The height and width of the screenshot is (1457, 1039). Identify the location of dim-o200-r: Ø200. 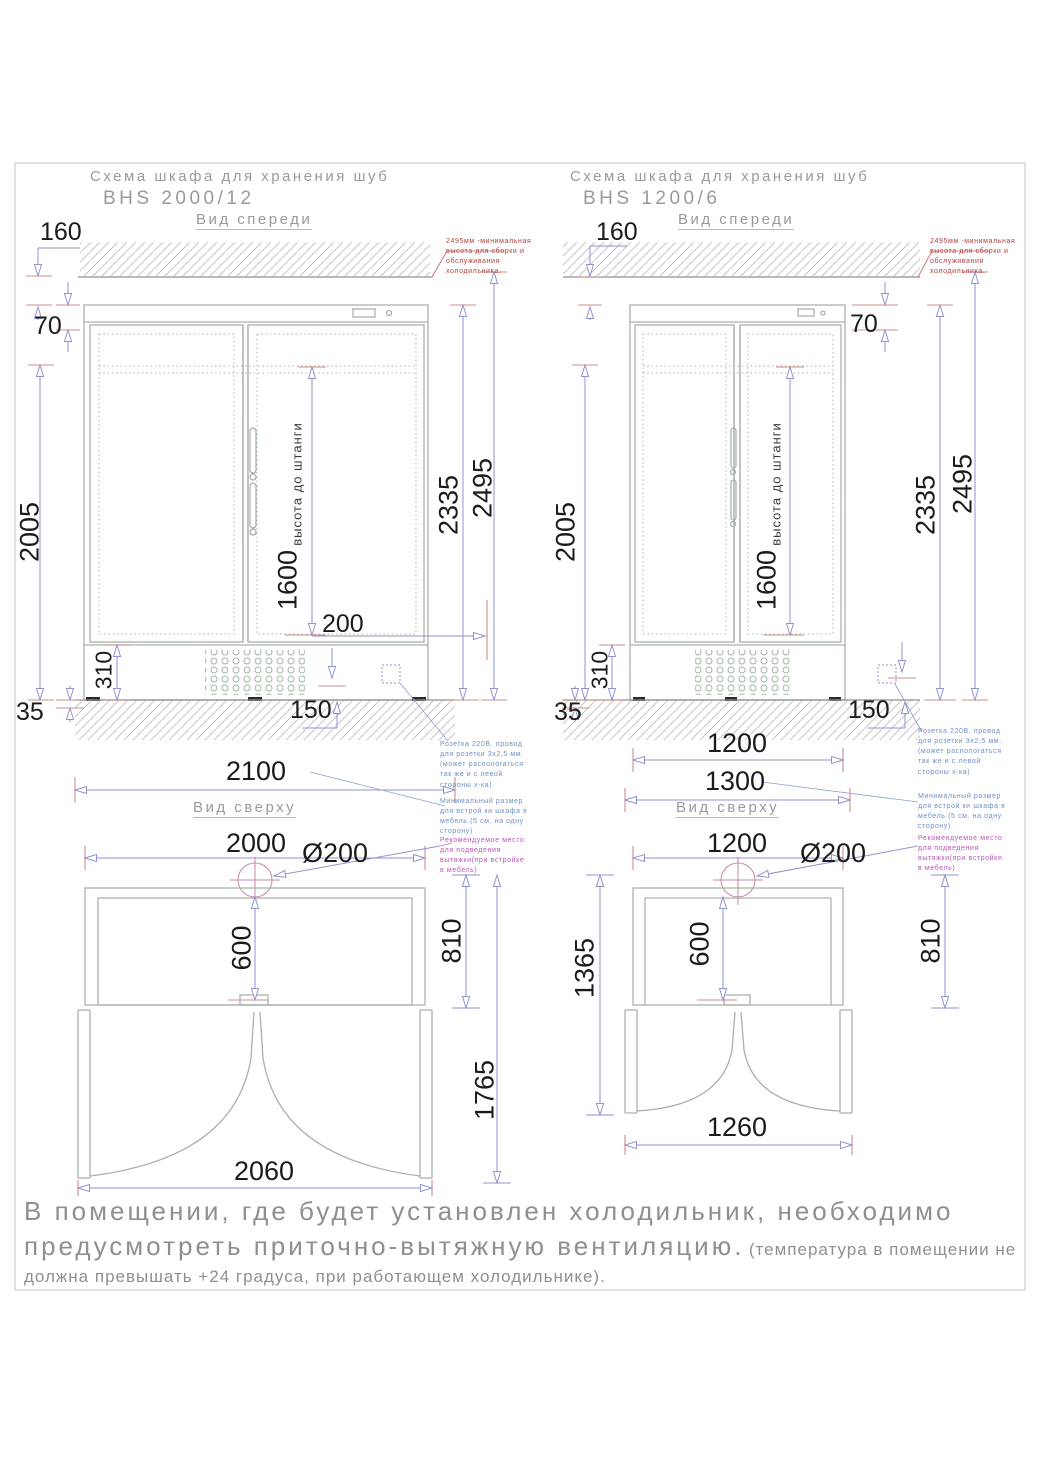
(833, 853).